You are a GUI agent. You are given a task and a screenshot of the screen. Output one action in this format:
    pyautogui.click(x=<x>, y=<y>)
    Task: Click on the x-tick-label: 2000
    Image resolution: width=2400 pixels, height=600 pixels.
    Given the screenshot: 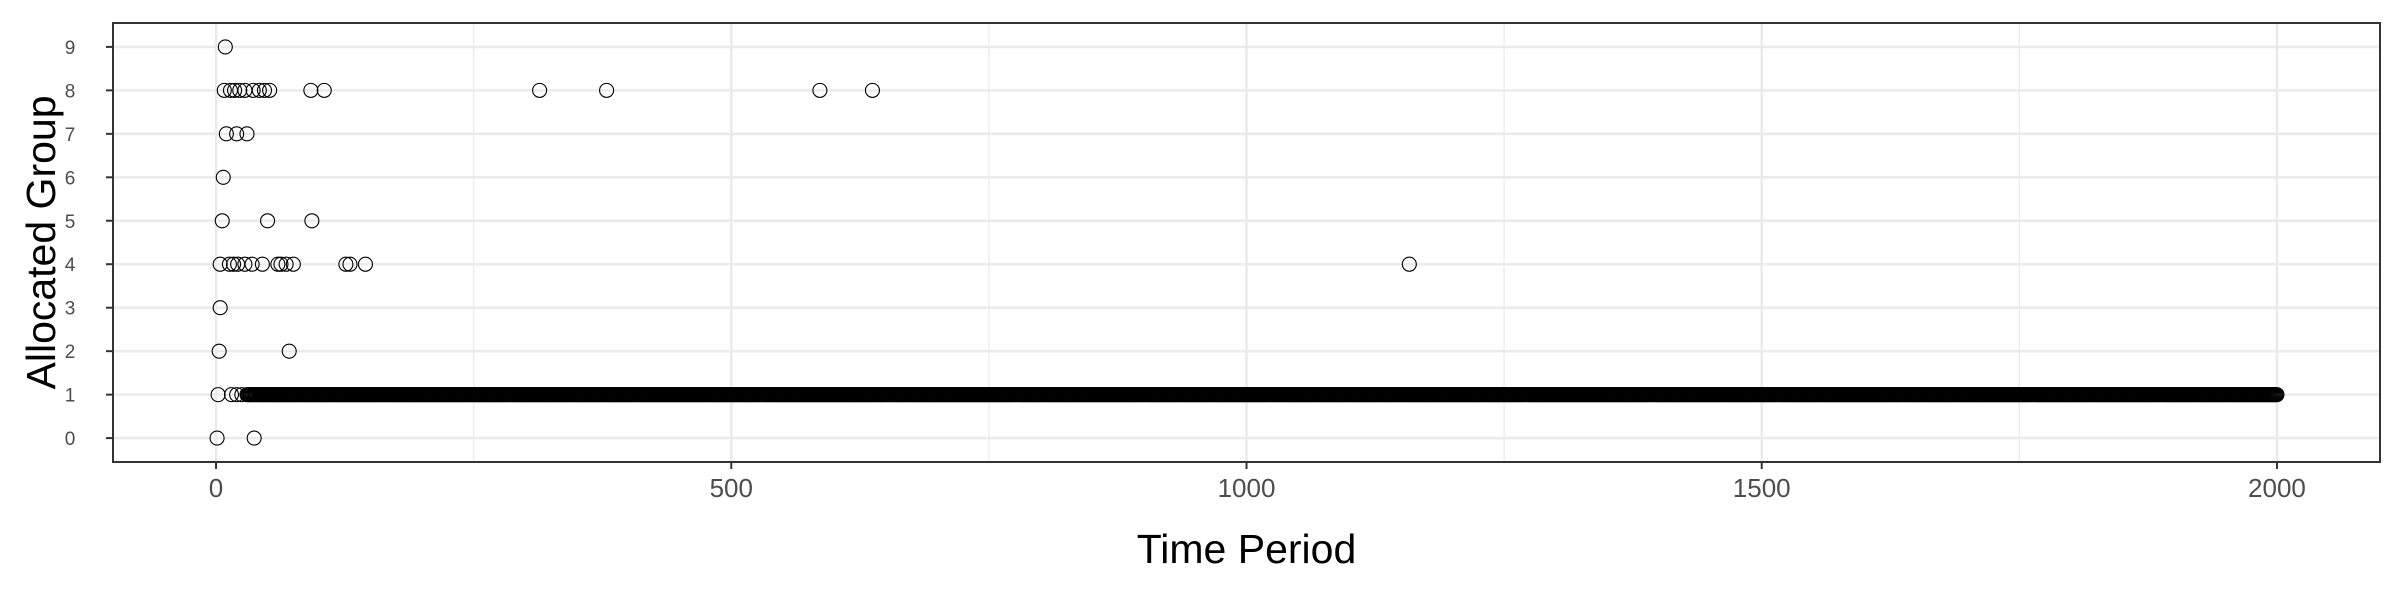 What is the action you would take?
    pyautogui.click(x=2277, y=488)
    